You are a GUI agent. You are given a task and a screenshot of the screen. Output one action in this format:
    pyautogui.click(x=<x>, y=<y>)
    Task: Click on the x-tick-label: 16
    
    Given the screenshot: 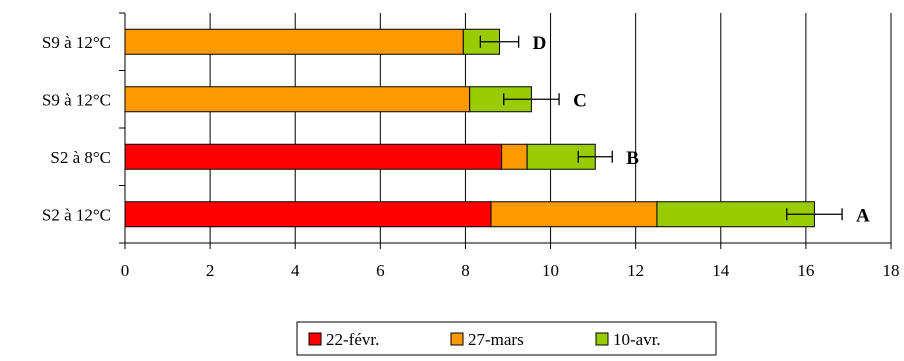 What is the action you would take?
    pyautogui.click(x=805, y=270)
    